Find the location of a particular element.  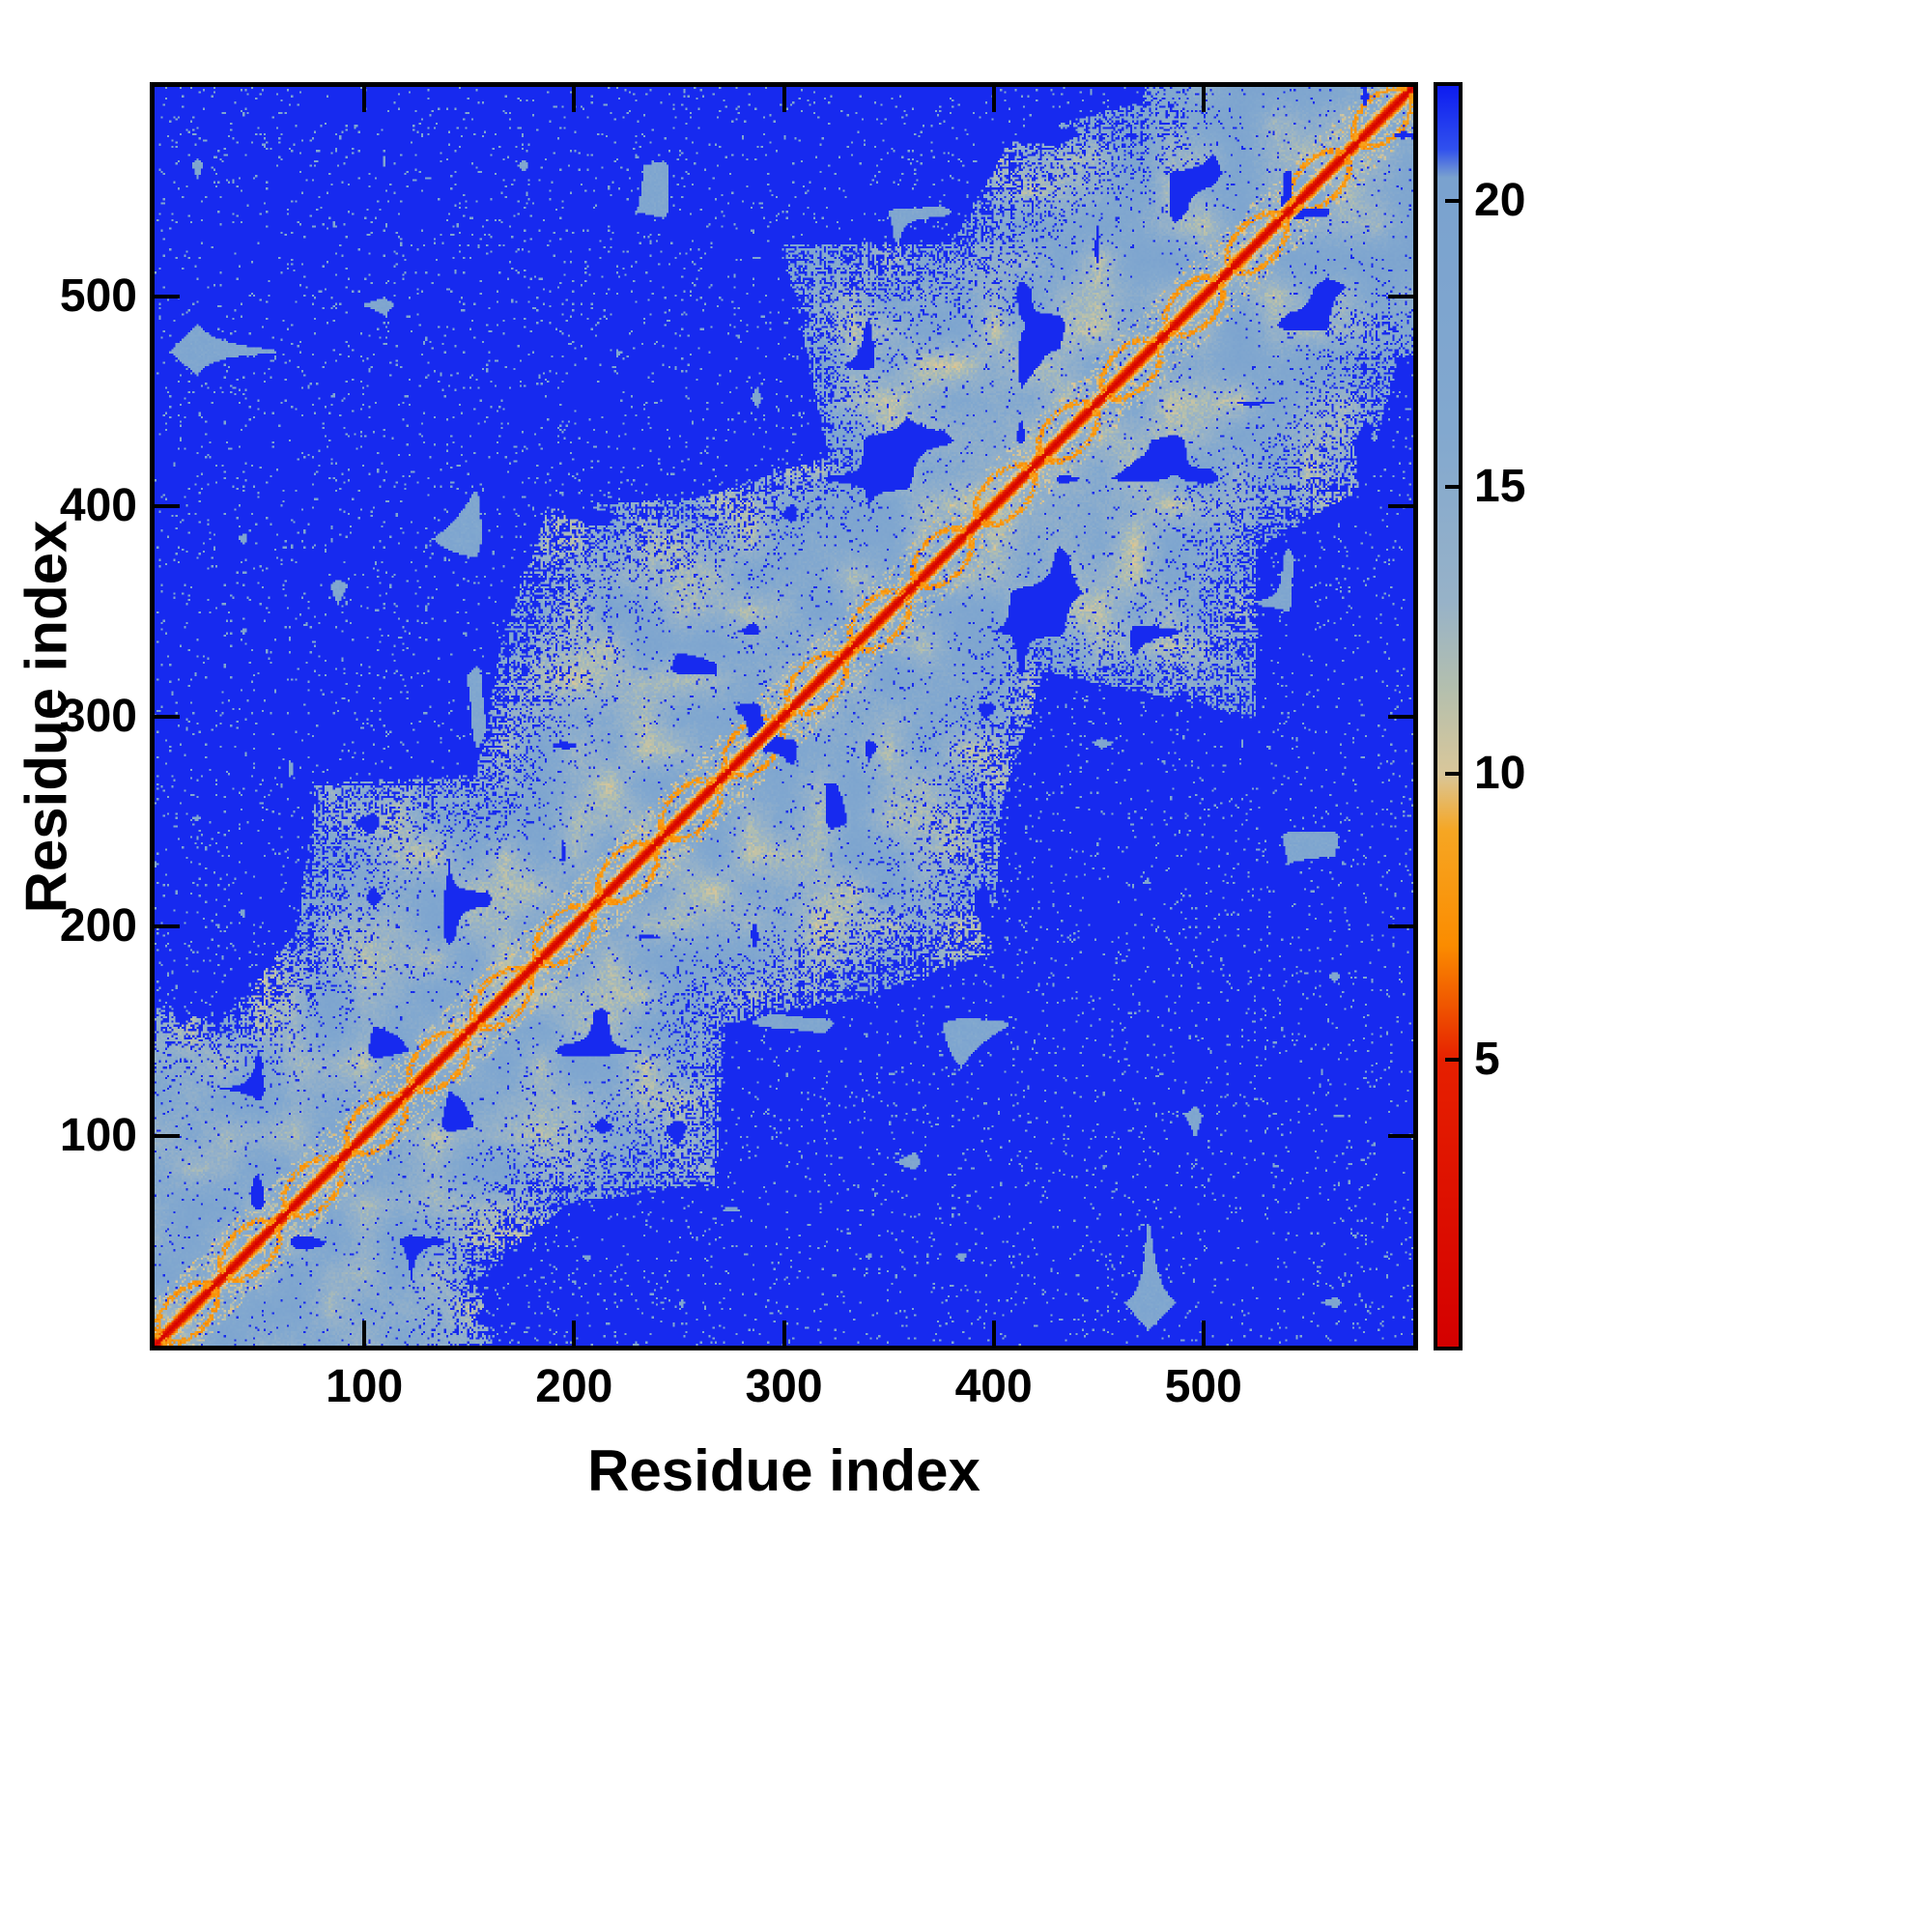

y-tick-label: 400 is located at coordinates (98, 506).